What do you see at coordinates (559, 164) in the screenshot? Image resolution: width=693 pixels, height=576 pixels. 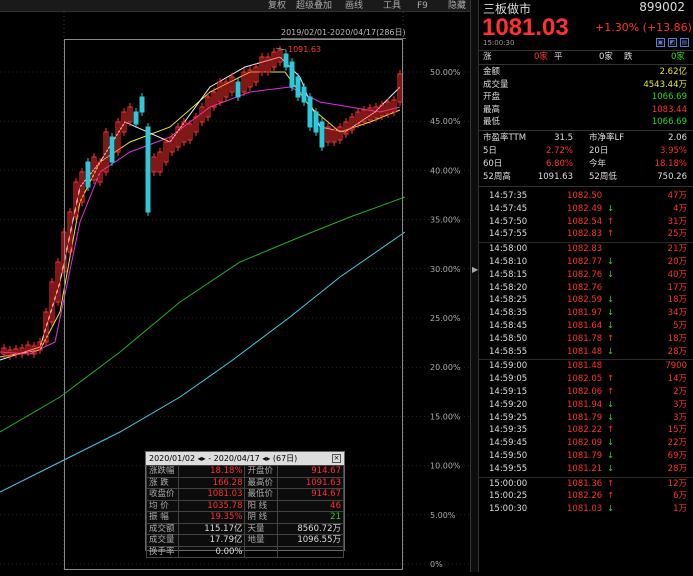 I see `ratio-value: 6.80%` at bounding box center [559, 164].